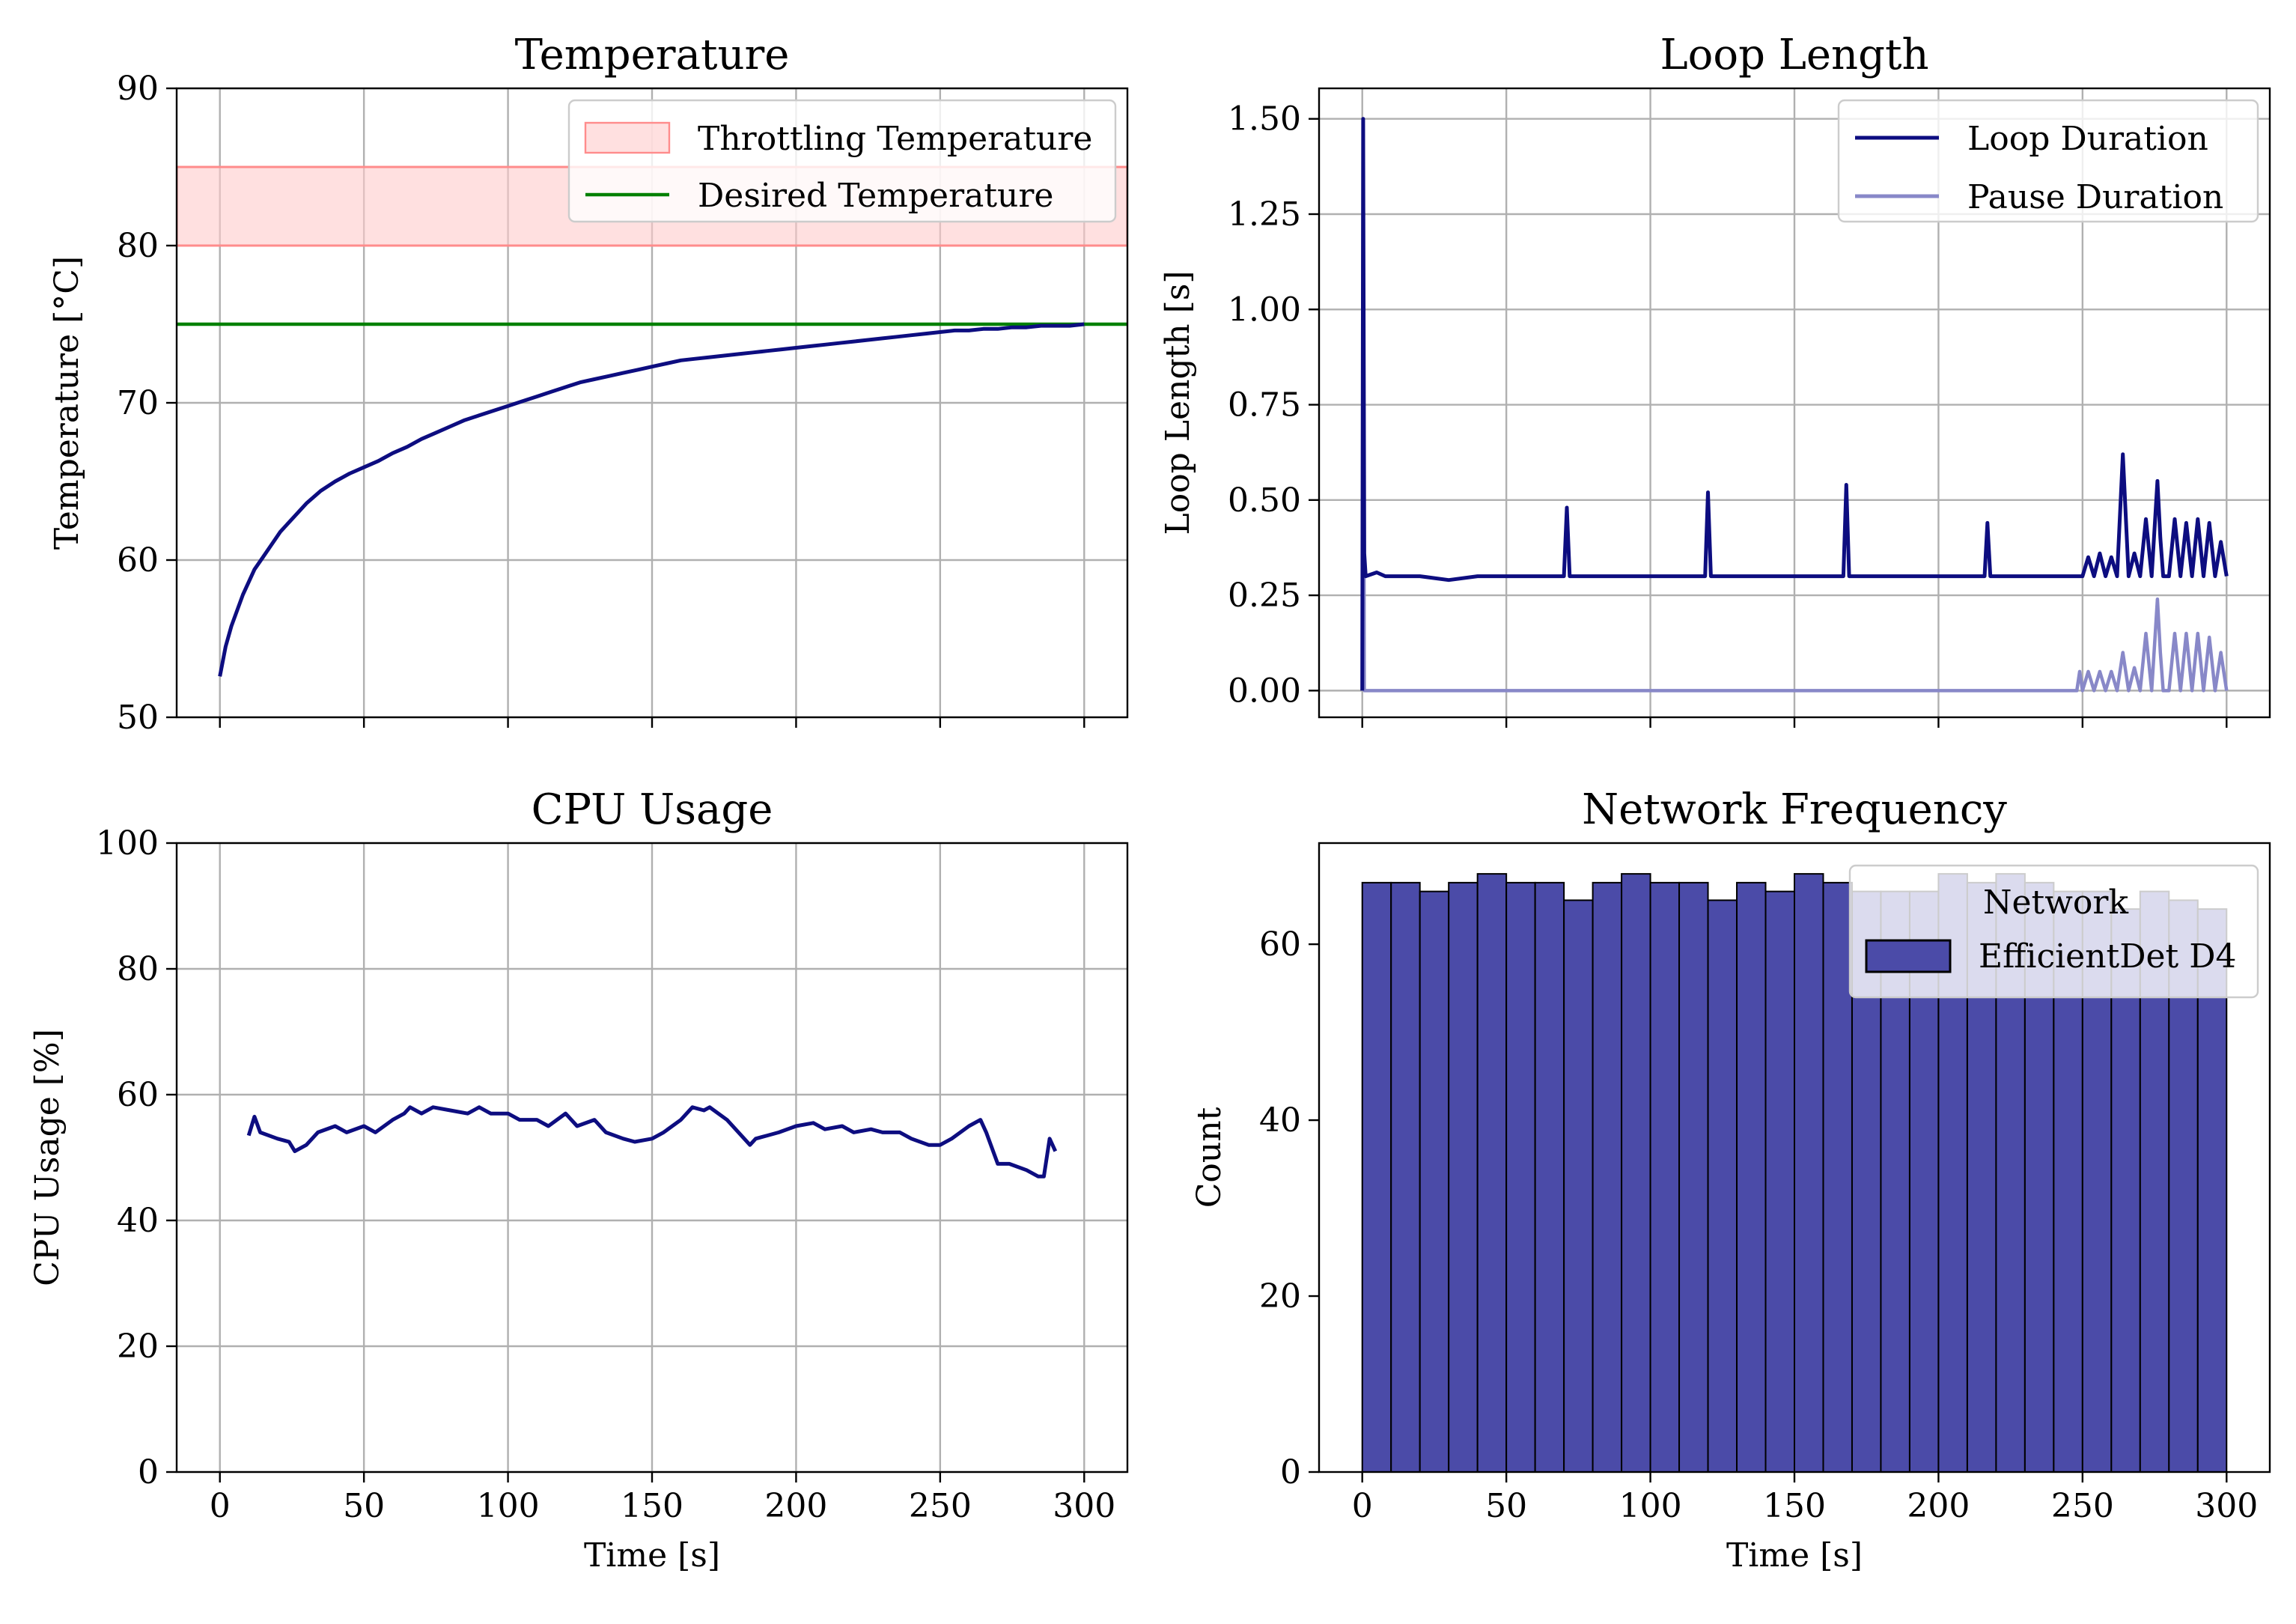  I want to click on cpu-usage-plot-area, so click(652, 1142).